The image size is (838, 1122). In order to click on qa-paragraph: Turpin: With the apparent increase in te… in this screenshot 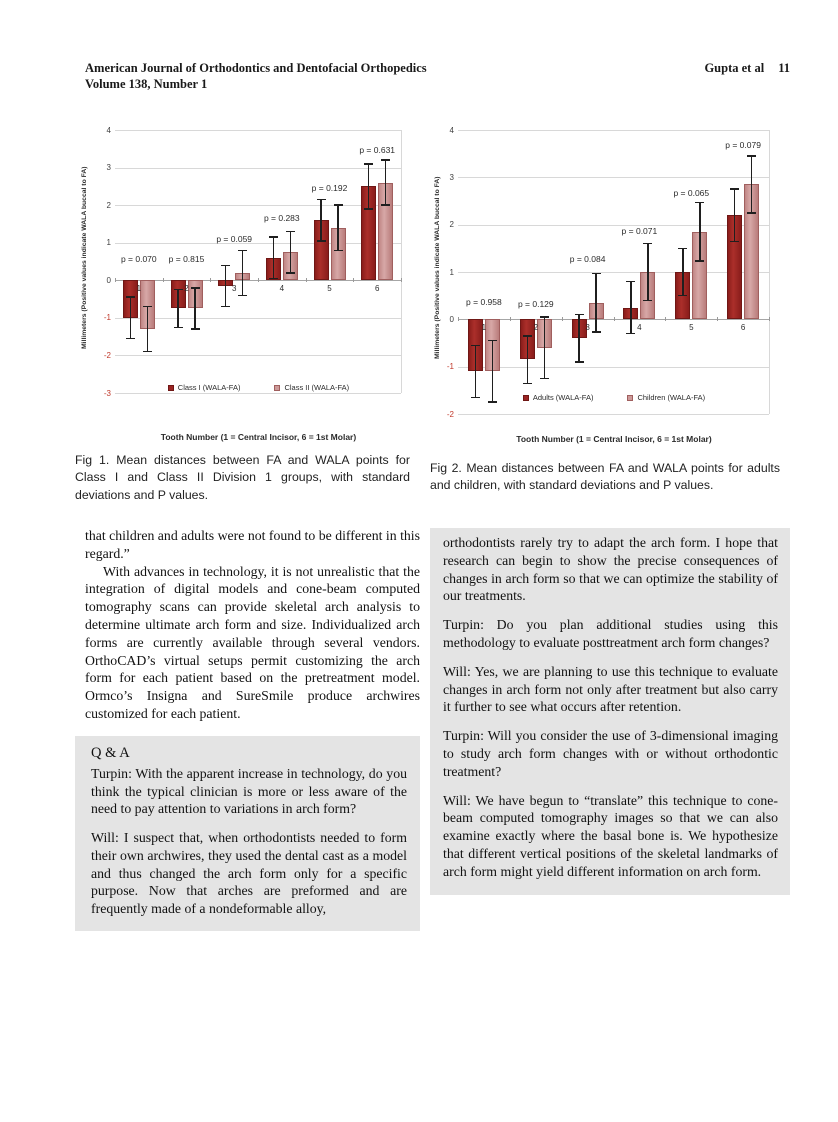, I will do `click(249, 791)`.